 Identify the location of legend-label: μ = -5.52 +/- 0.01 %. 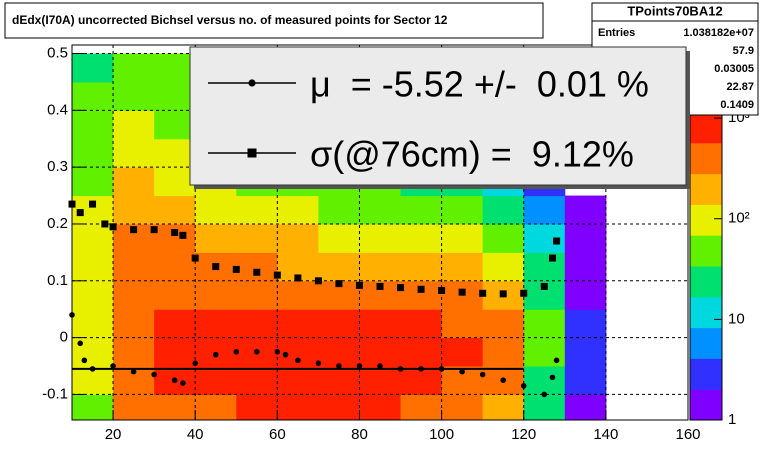
(479, 84).